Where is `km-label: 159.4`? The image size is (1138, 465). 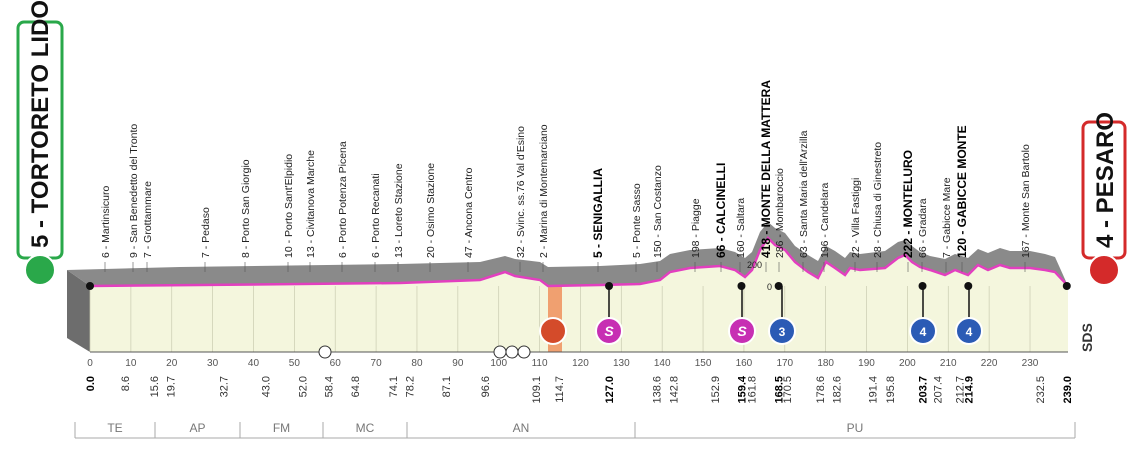
km-label: 159.4 is located at coordinates (742, 389).